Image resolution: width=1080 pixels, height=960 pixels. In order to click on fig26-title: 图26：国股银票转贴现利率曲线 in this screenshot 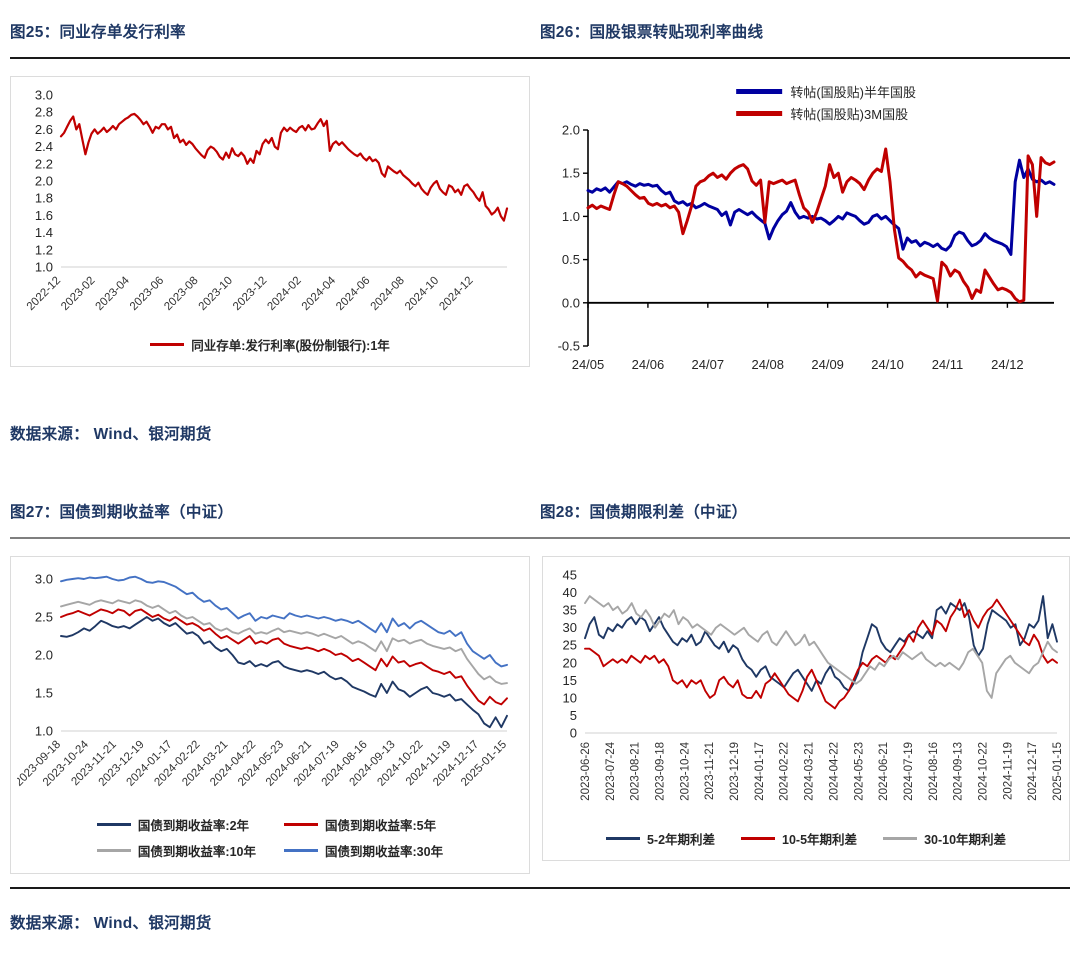, I will do `click(652, 32)`.